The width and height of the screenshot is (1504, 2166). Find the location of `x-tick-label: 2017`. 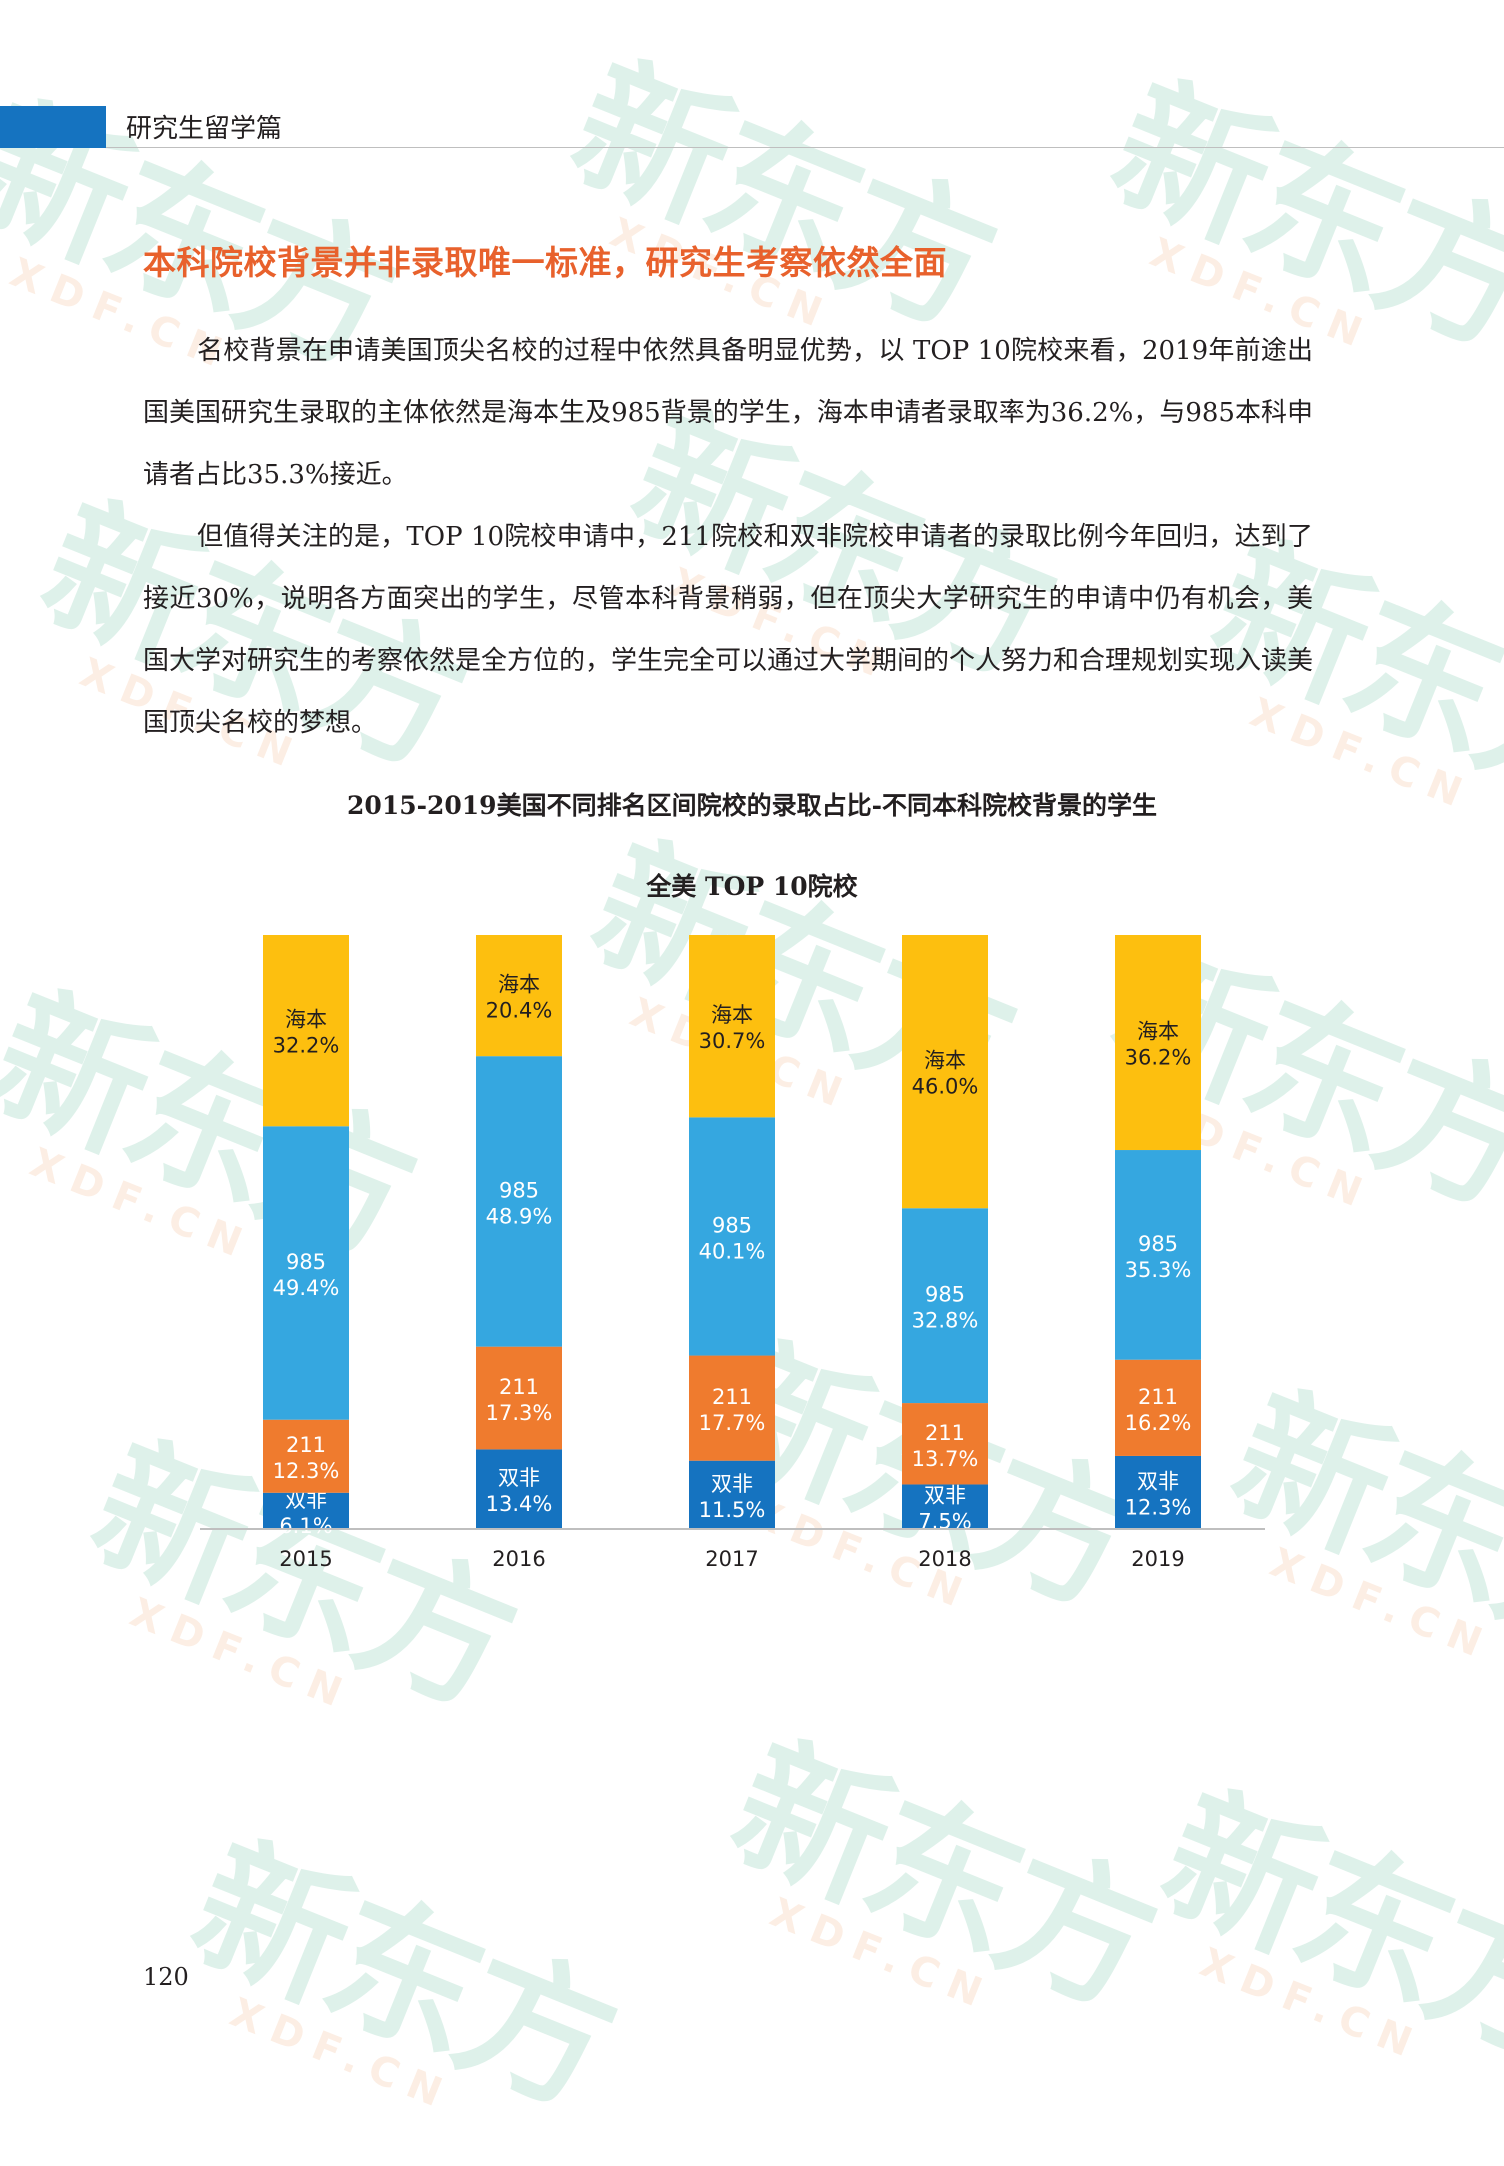

x-tick-label: 2017 is located at coordinates (731, 1559).